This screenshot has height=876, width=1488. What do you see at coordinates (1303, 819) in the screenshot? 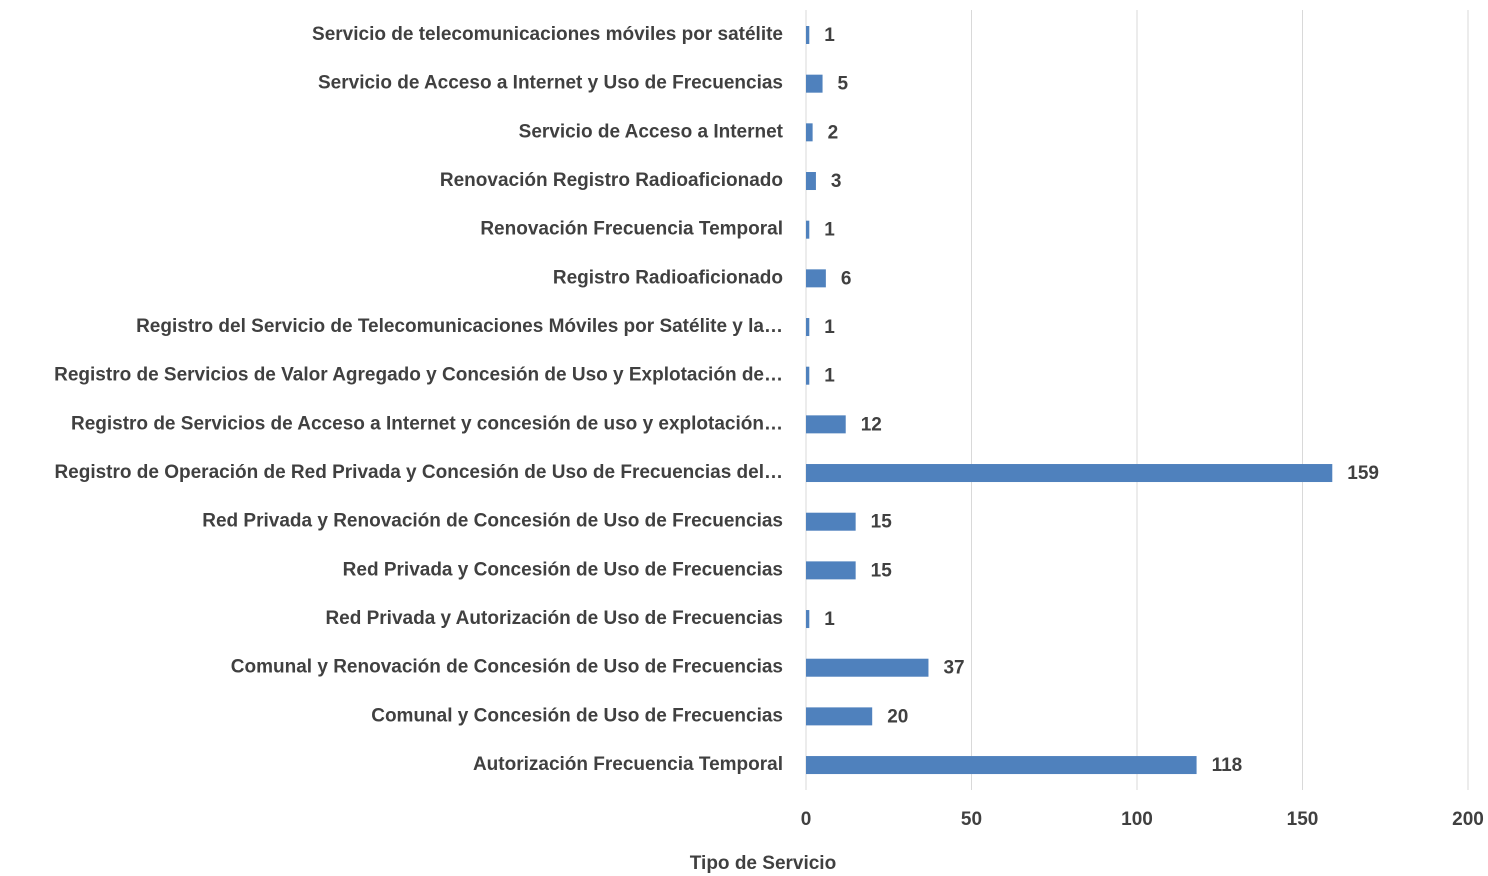
I see `x-tick-label: 150` at bounding box center [1303, 819].